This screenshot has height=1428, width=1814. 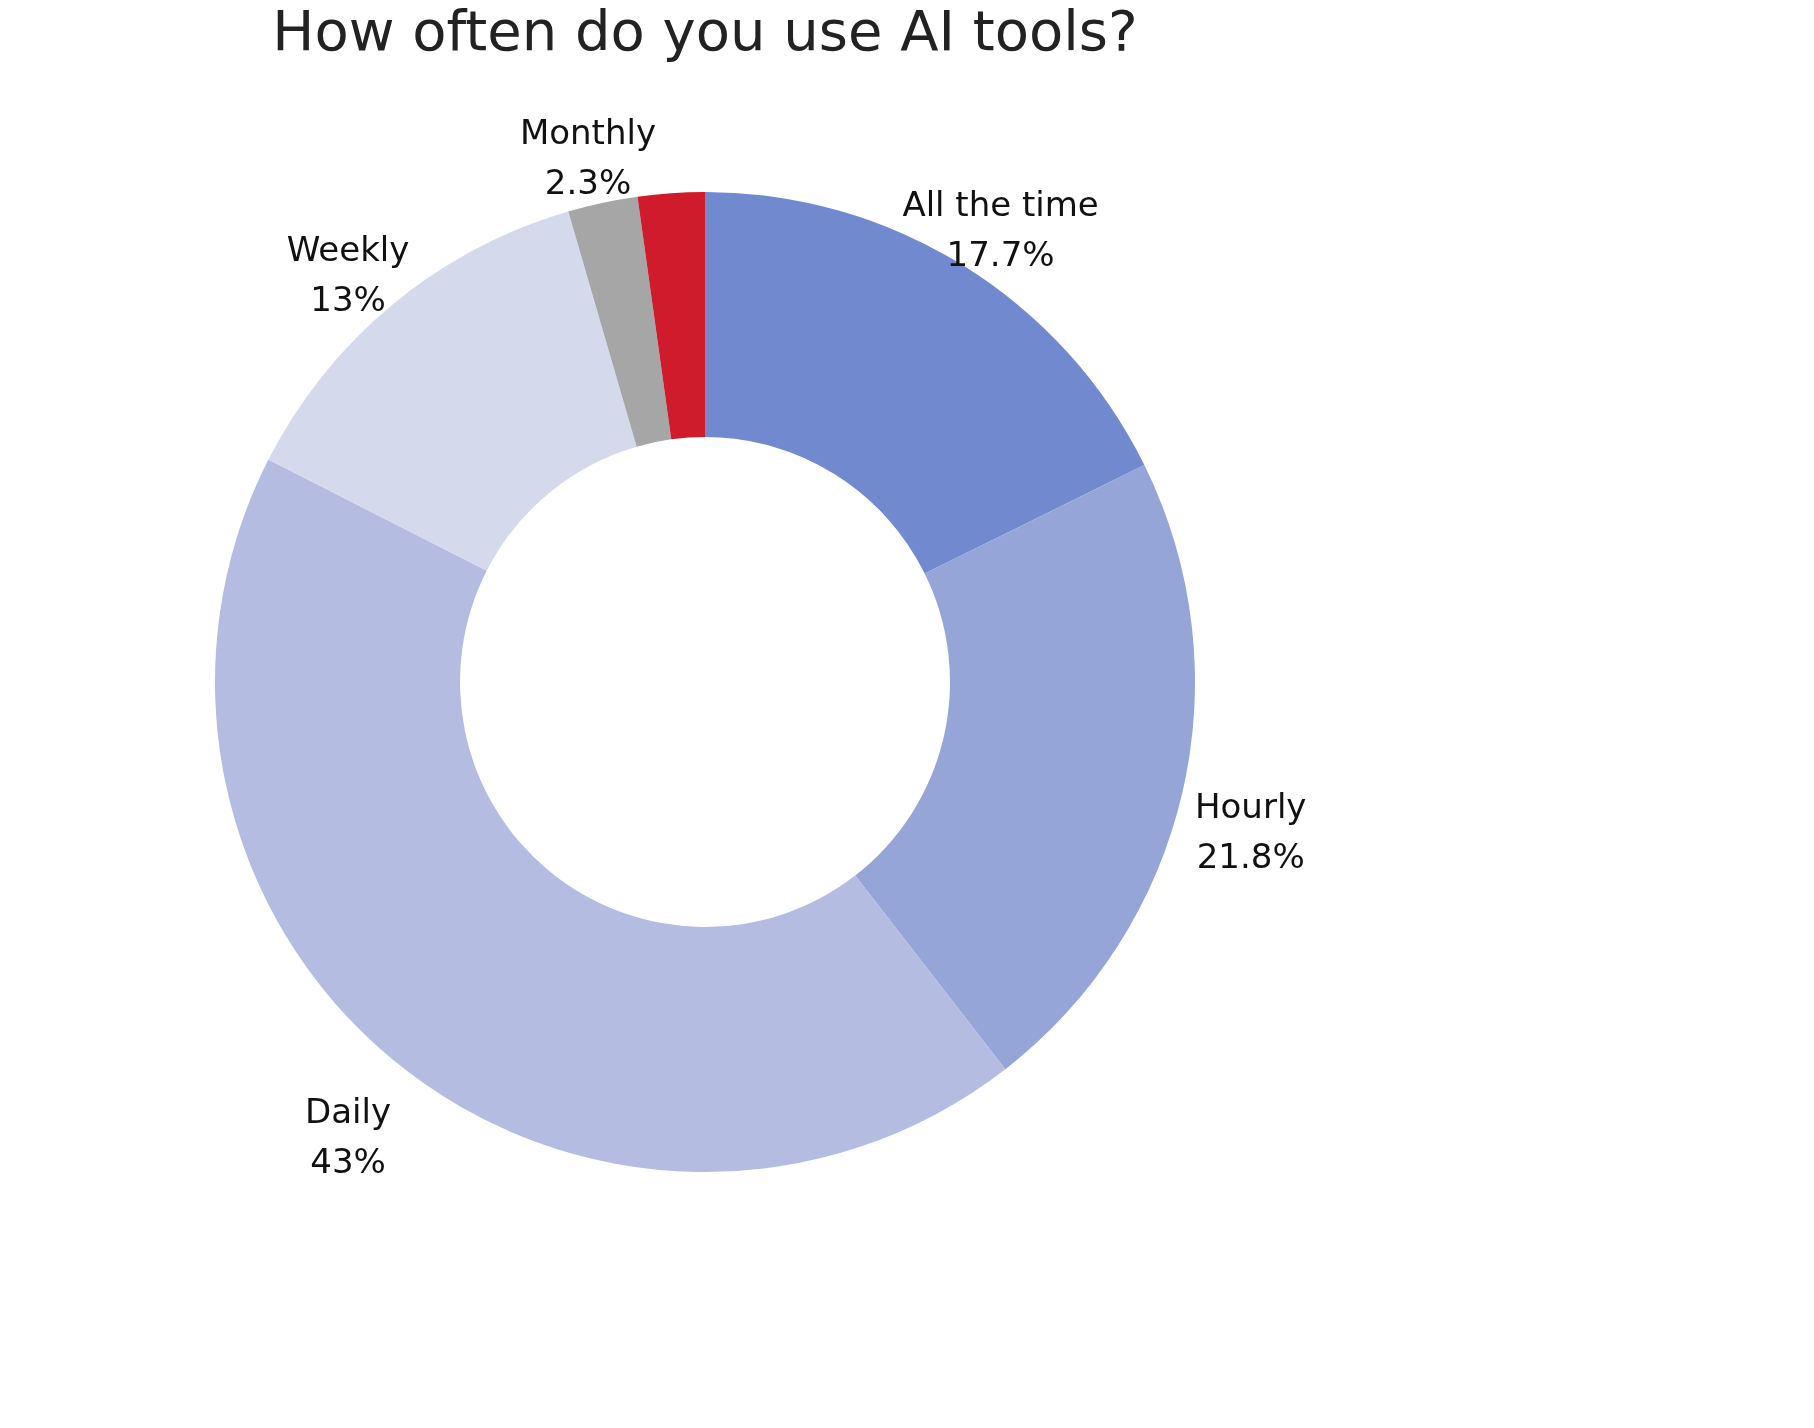 I want to click on slice-label: Monthly, so click(x=588, y=132).